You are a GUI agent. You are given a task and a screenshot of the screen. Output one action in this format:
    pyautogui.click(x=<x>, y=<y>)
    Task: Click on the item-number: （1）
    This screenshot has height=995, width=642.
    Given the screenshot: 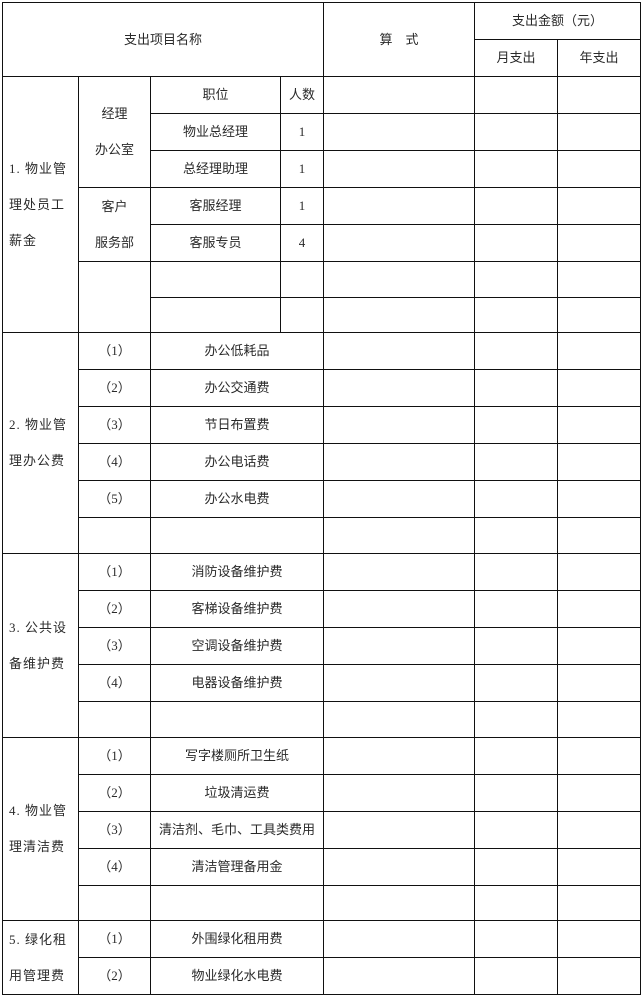 What is the action you would take?
    pyautogui.click(x=114, y=756)
    